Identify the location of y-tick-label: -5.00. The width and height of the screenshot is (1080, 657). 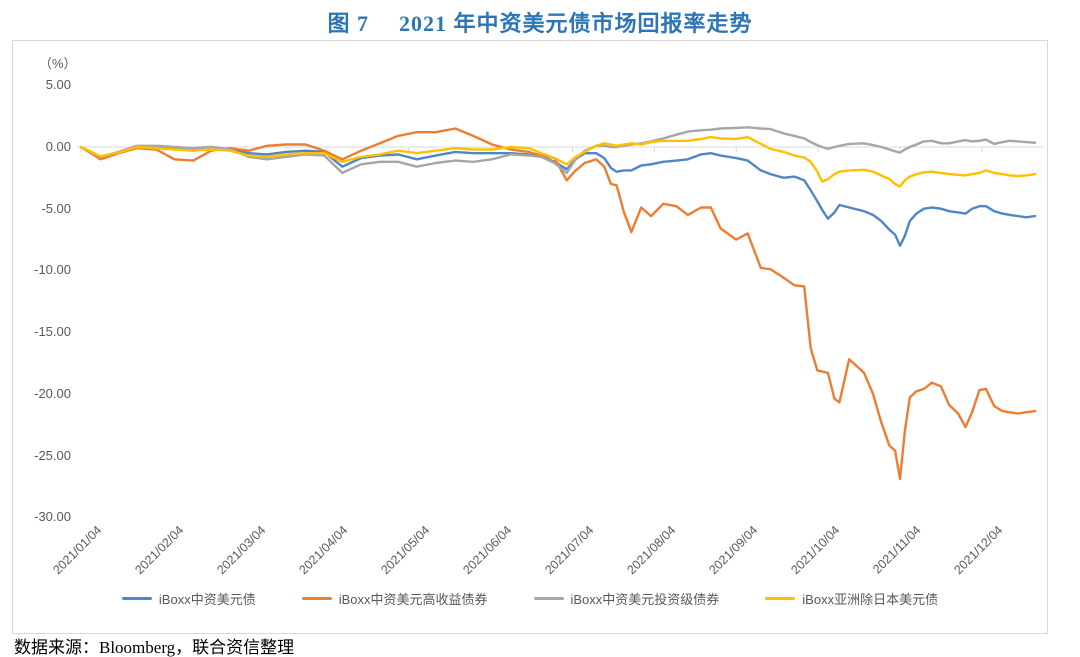
(56, 208).